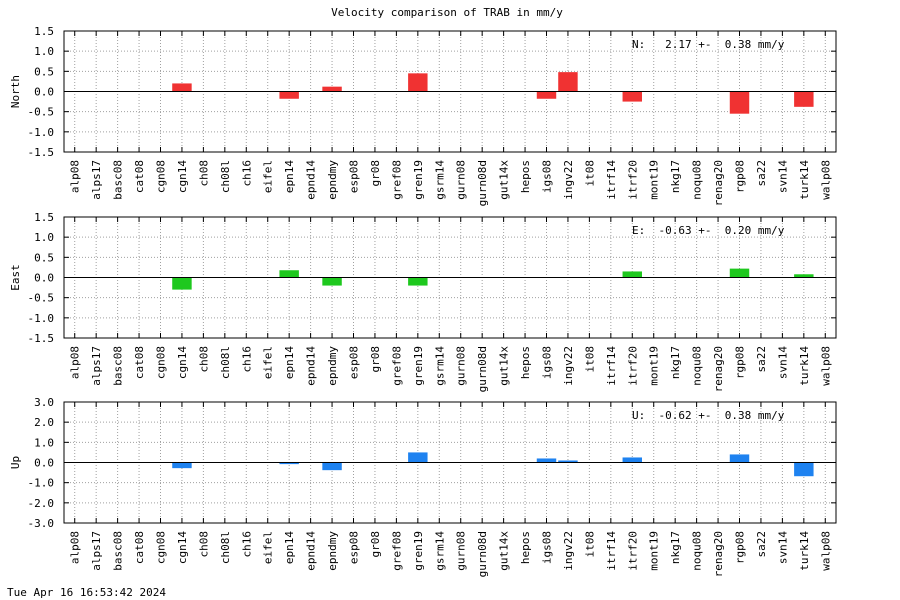 This screenshot has height=600, width=900. Describe the element at coordinates (225, 547) in the screenshot. I see `x-tick-label: ch08l` at that location.